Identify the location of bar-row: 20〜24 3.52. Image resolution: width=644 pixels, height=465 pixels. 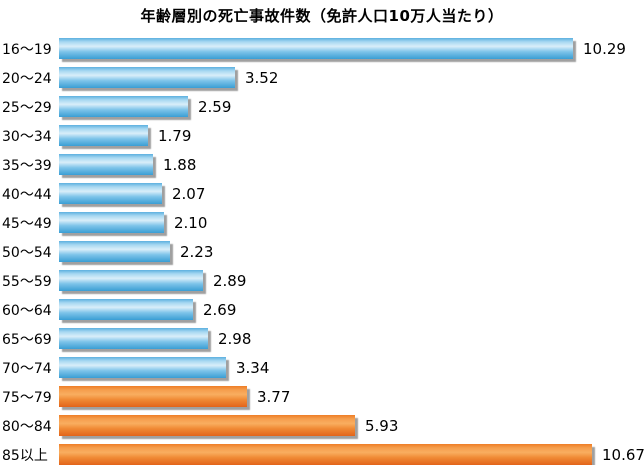
(139, 77).